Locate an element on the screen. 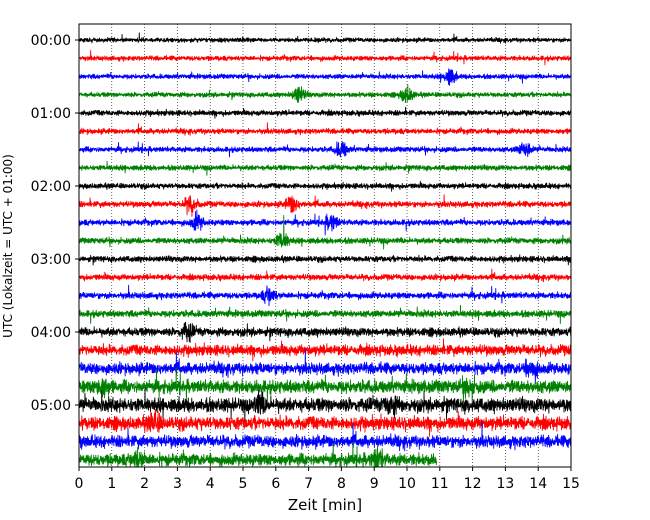 This screenshot has width=650, height=520. trace-0115-red is located at coordinates (325, 129).